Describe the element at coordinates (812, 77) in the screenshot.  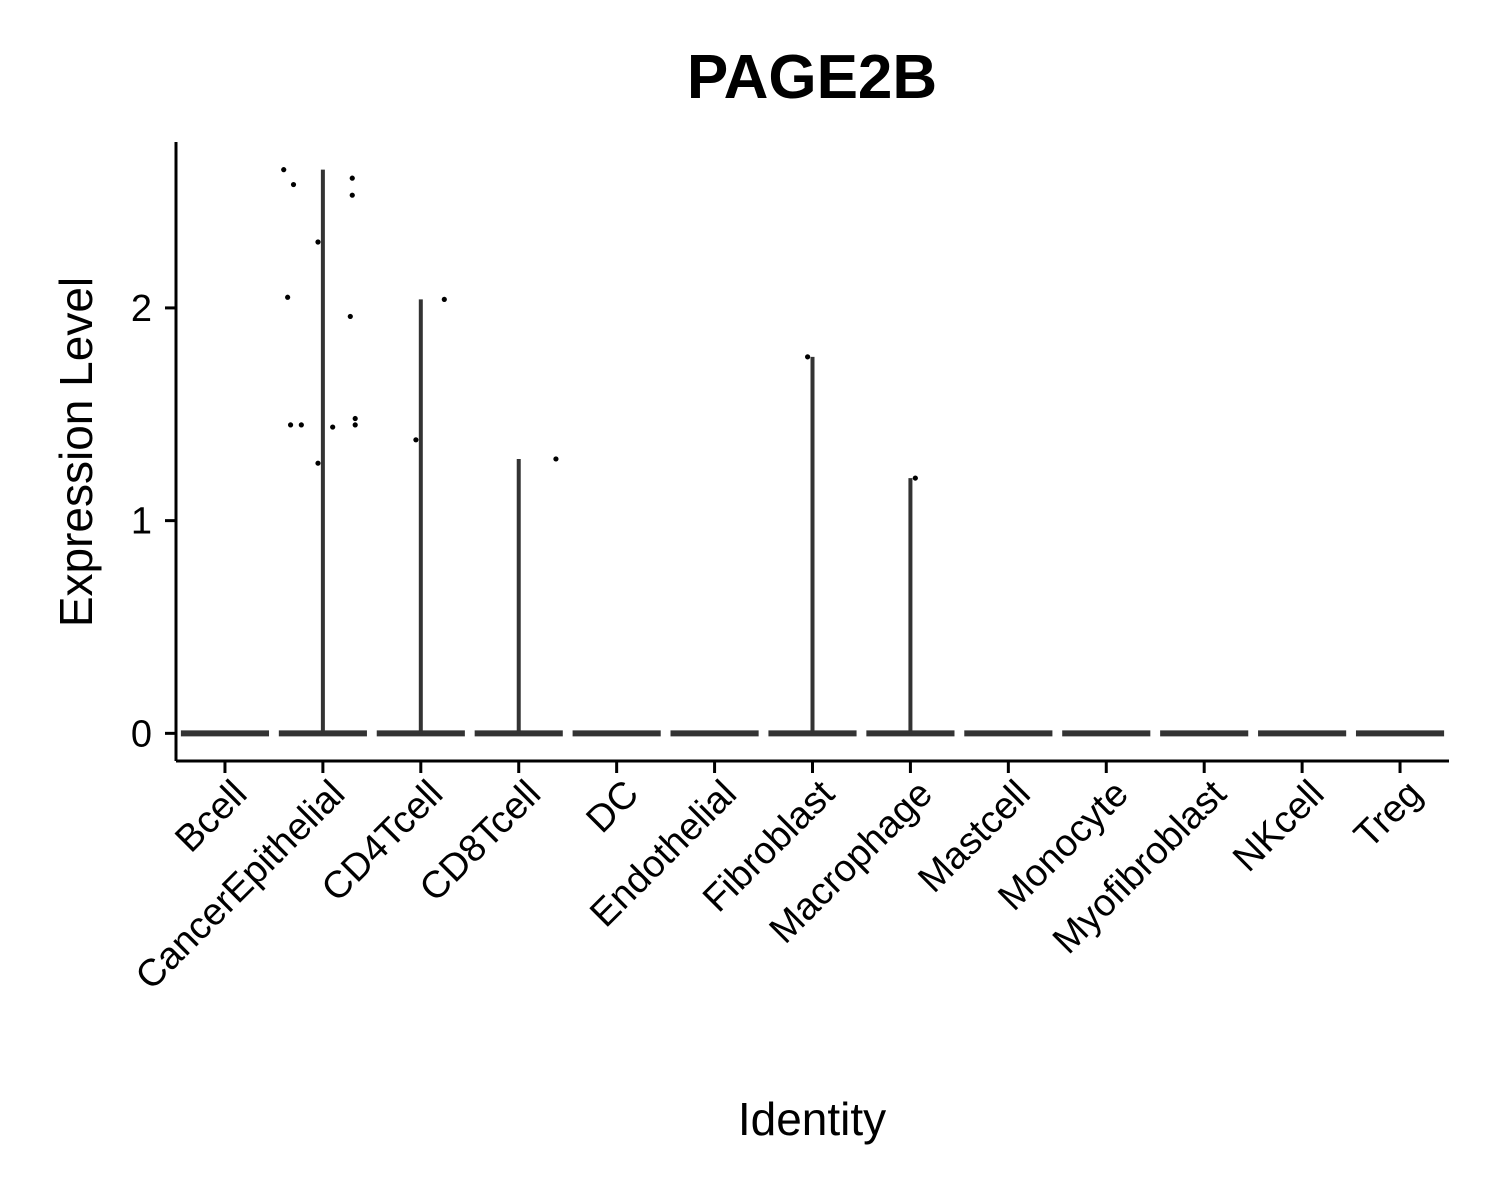
I see `chart-title: PAGE2B` at that location.